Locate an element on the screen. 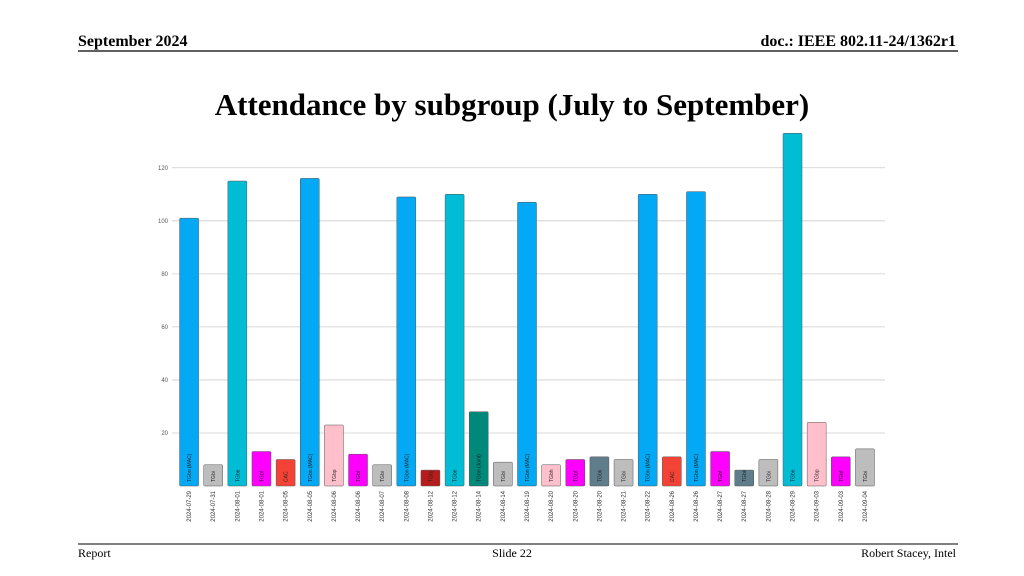  bar-label: TGbj is located at coordinates (431, 476).